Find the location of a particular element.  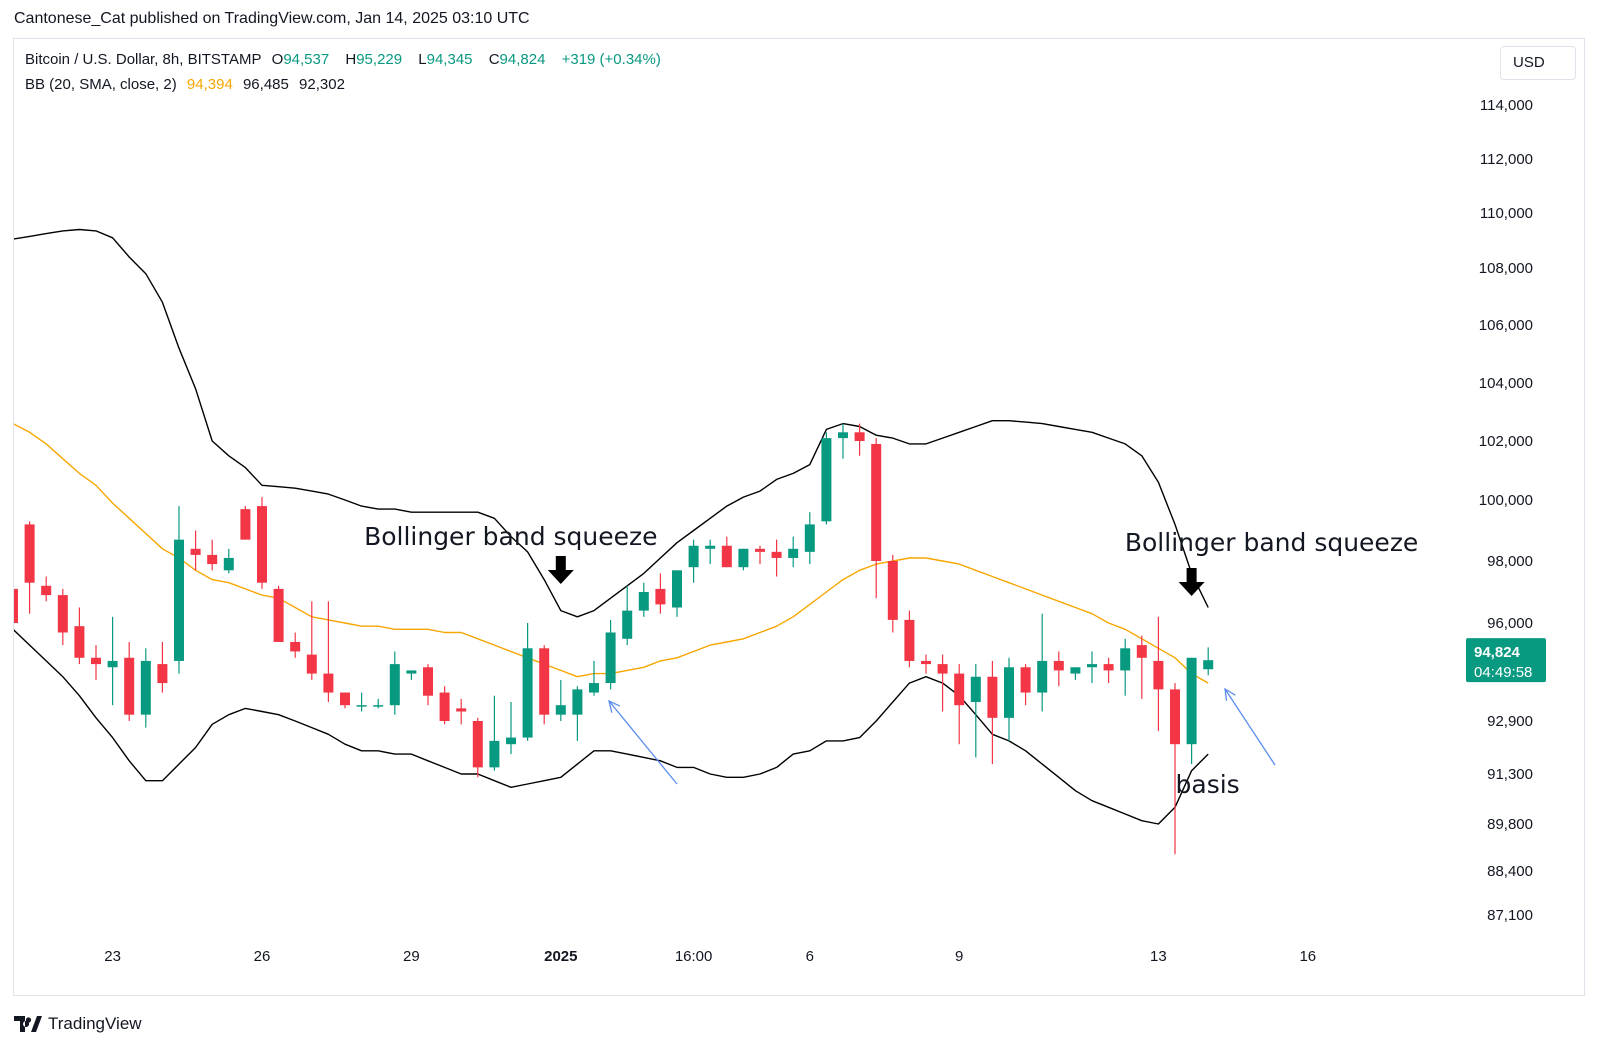

squeeze-annotation-1: Bollinger band squeeze is located at coordinates (510, 536).